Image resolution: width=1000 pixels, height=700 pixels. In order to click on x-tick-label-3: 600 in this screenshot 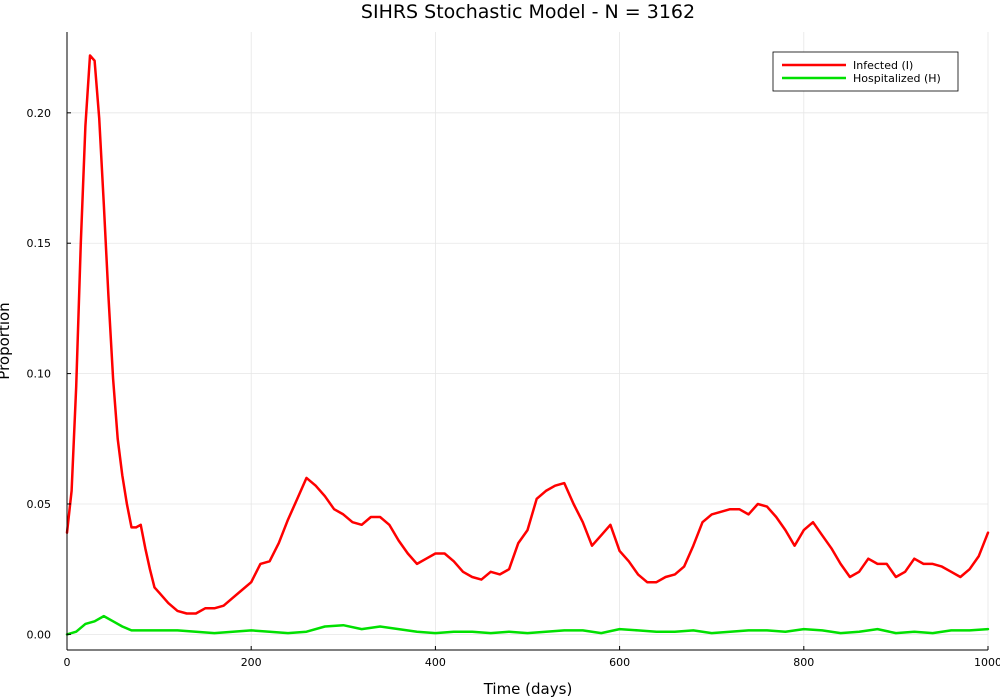, I will do `click(619, 662)`.